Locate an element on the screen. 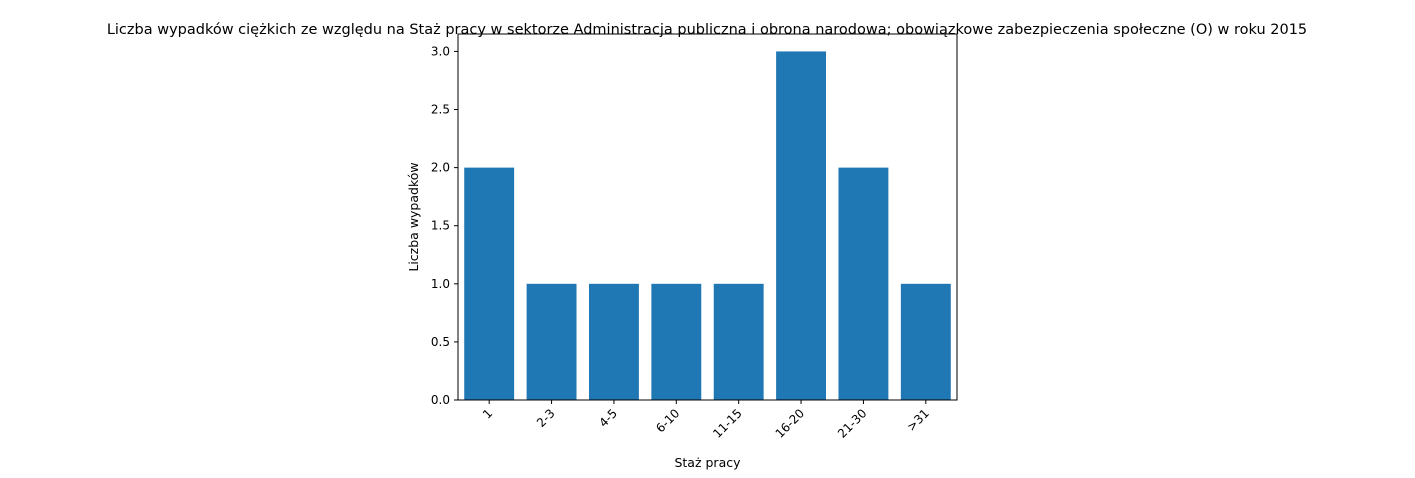 The image size is (1415, 478). bar->31 is located at coordinates (925, 341).